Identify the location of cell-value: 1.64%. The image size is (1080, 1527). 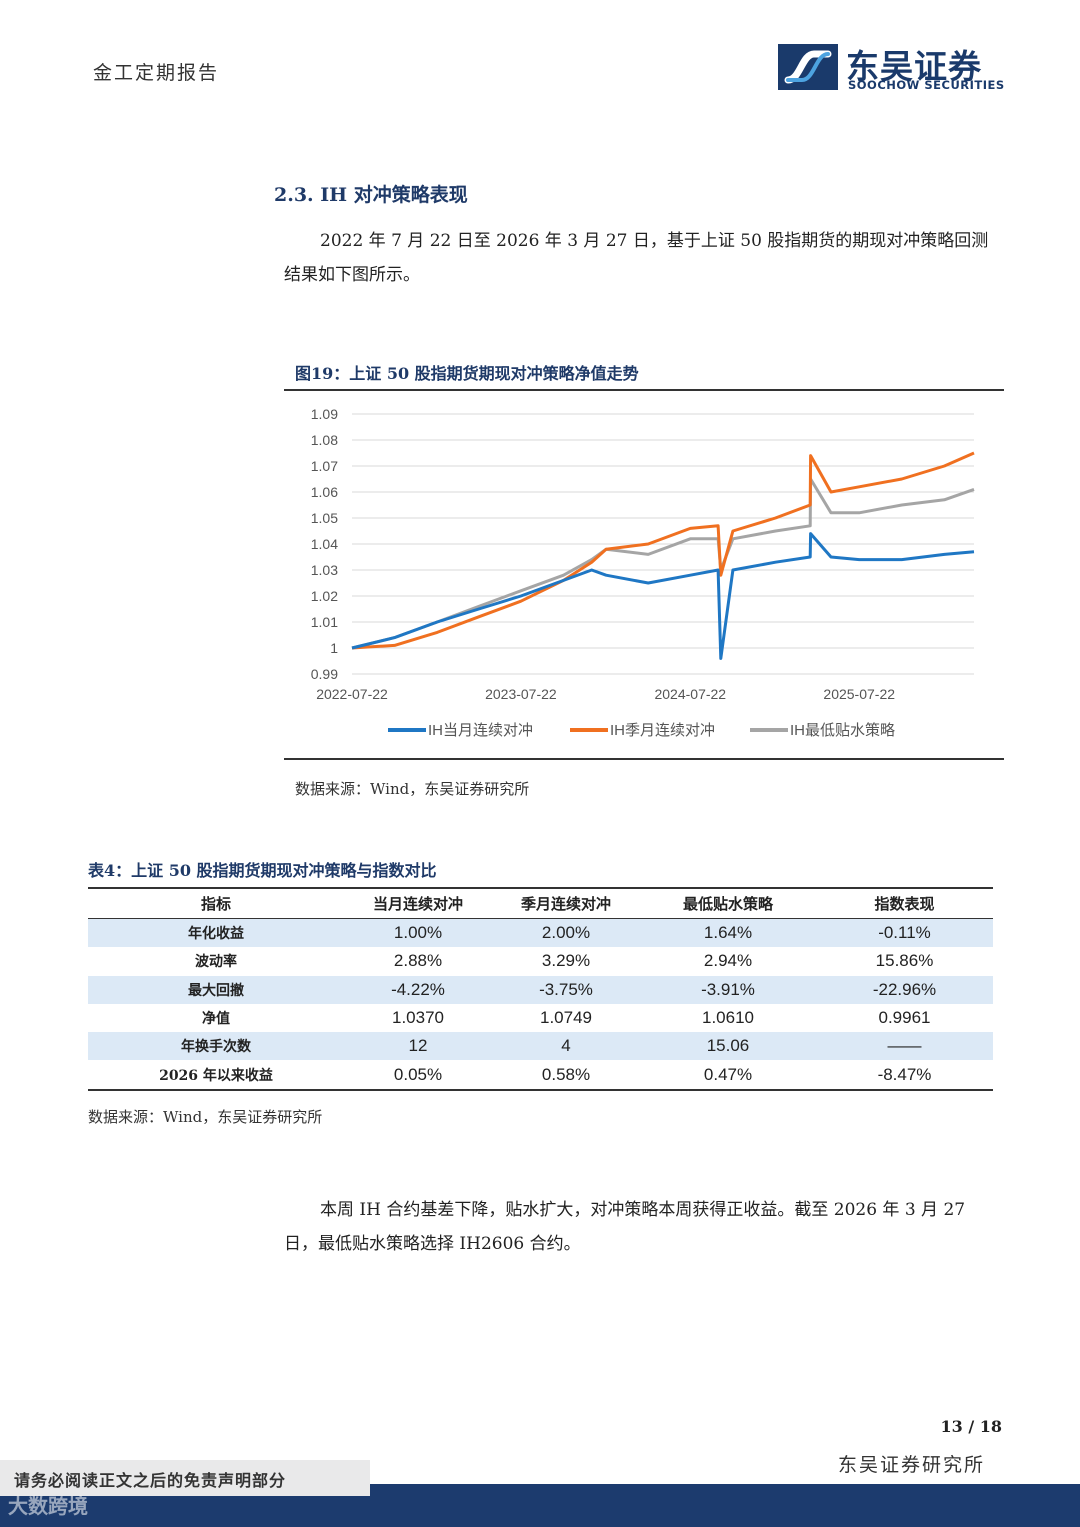
(728, 933).